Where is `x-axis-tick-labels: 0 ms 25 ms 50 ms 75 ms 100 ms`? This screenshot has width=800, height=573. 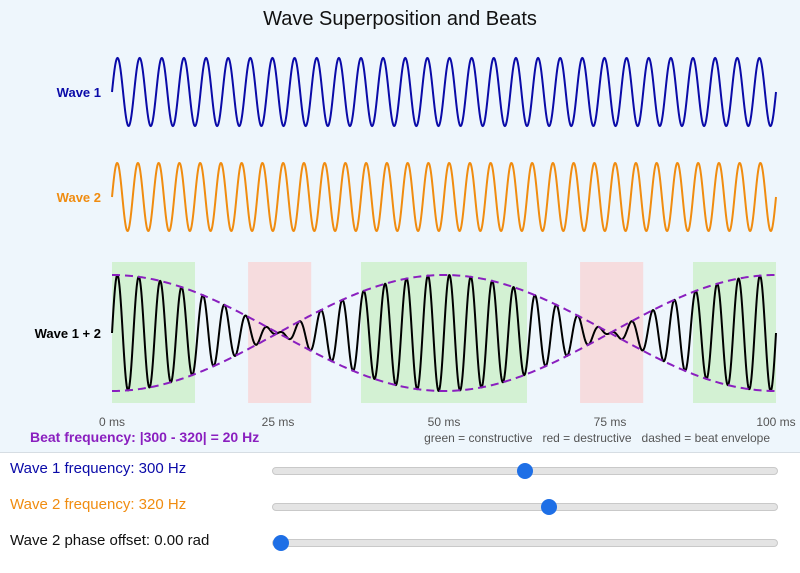 x-axis-tick-labels: 0 ms 25 ms 50 ms 75 ms 100 ms is located at coordinates (447, 422).